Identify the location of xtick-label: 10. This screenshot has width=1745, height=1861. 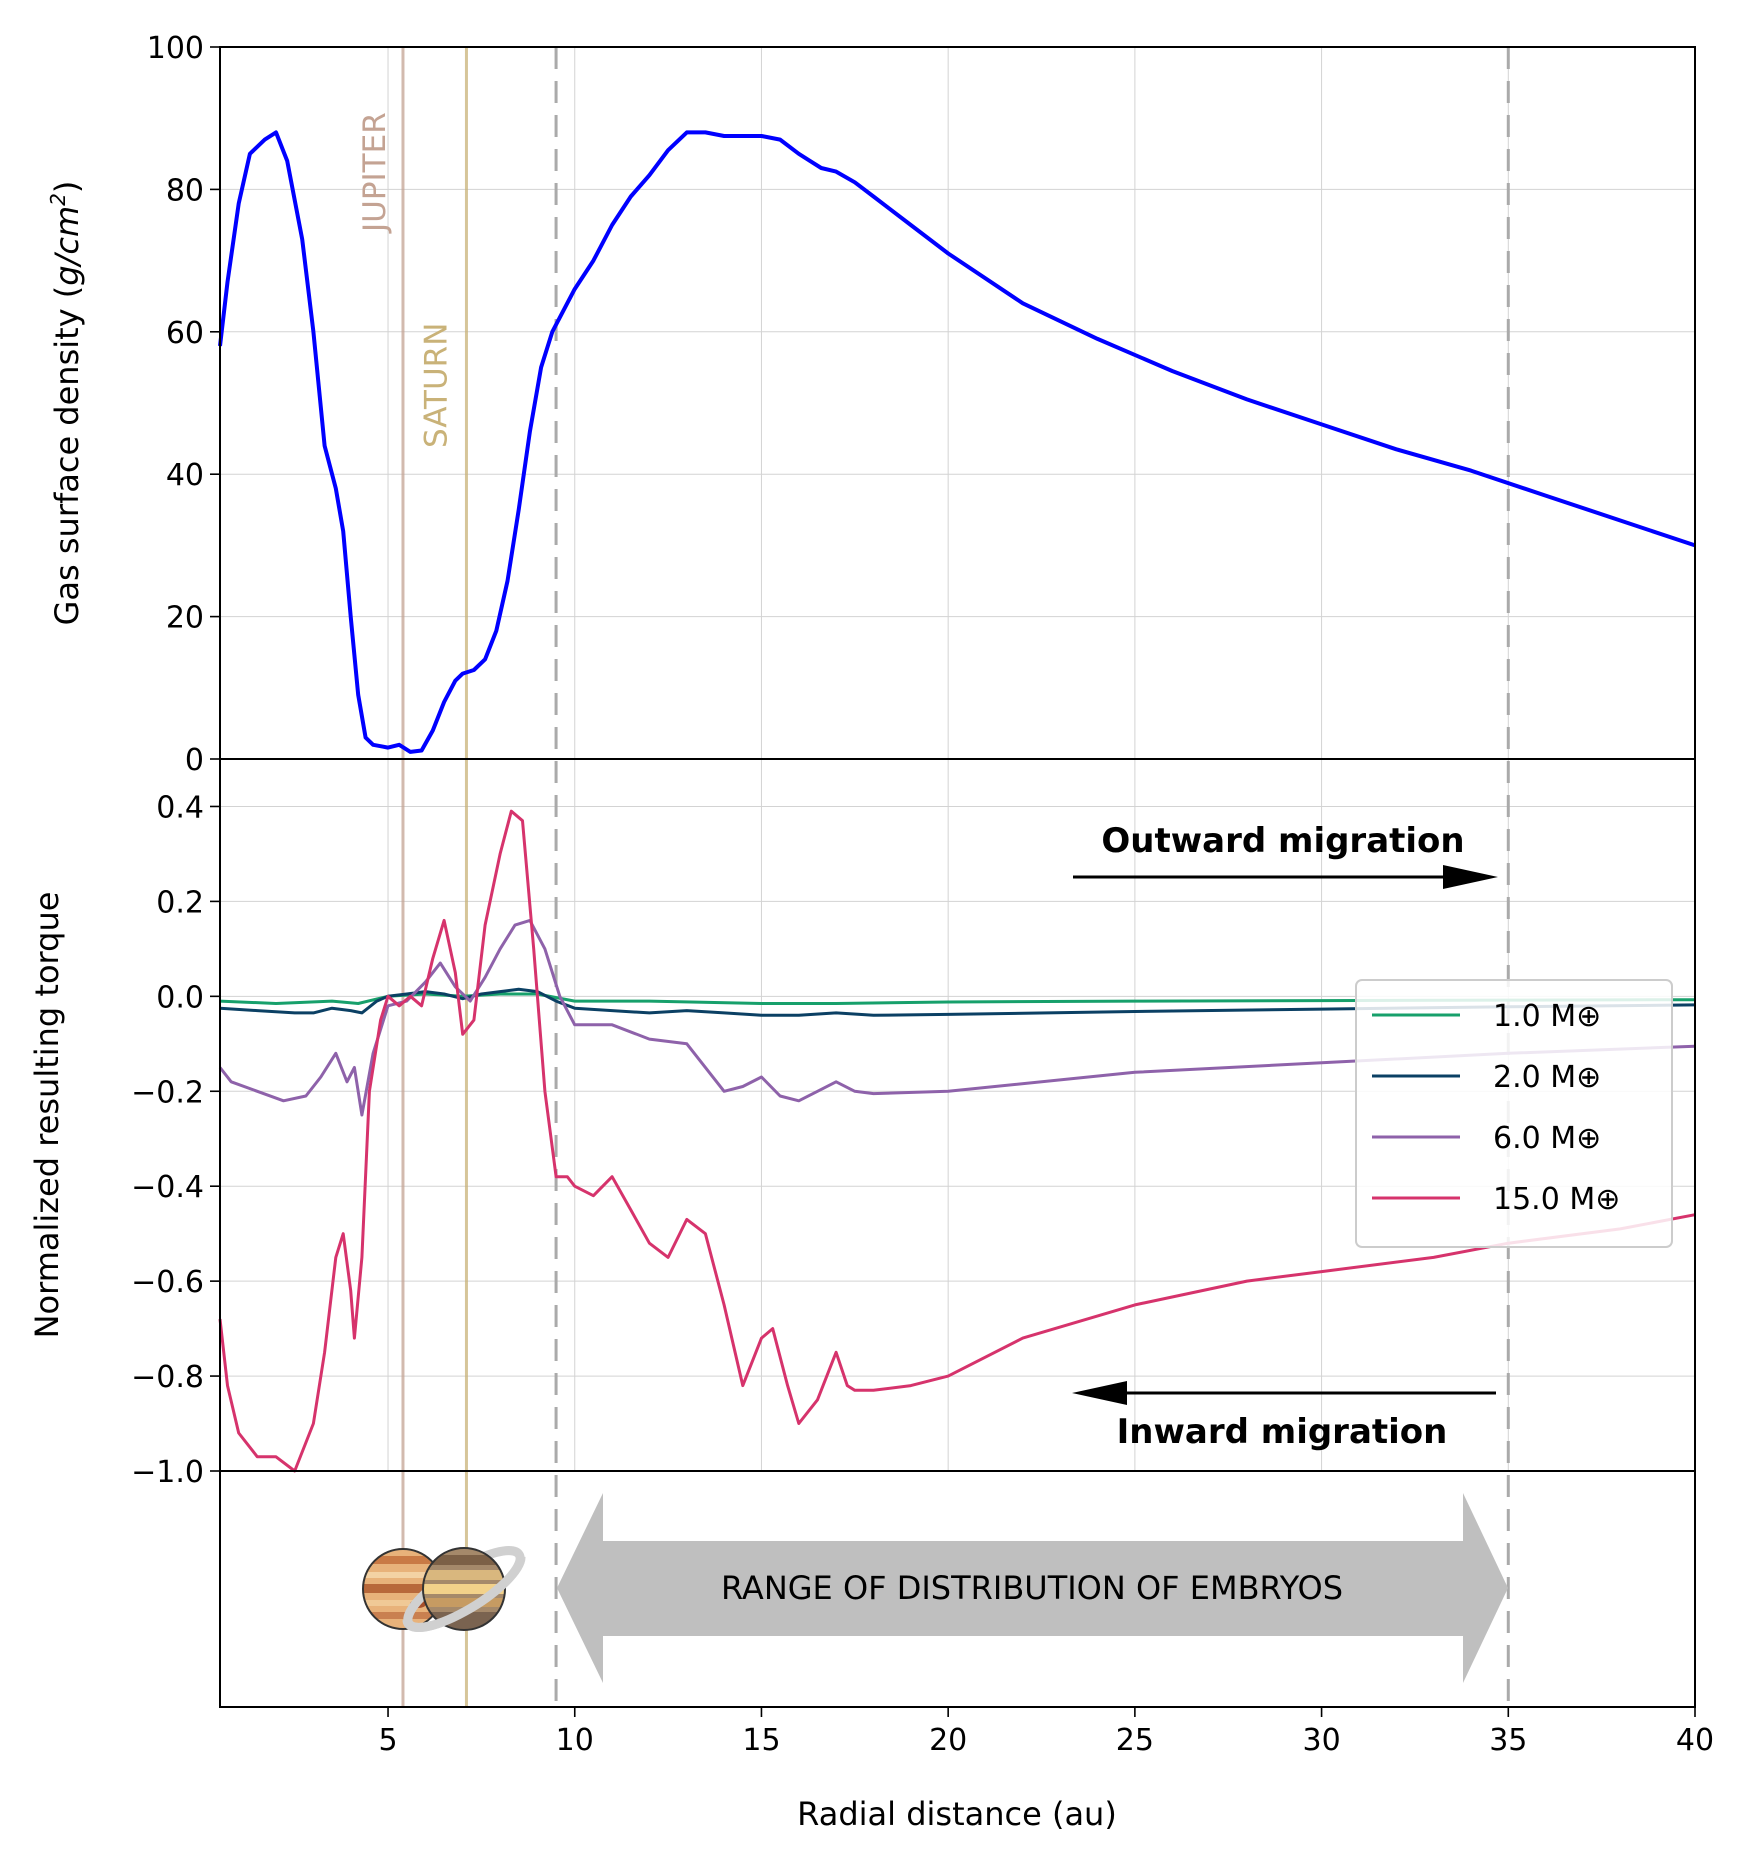
(575, 1740).